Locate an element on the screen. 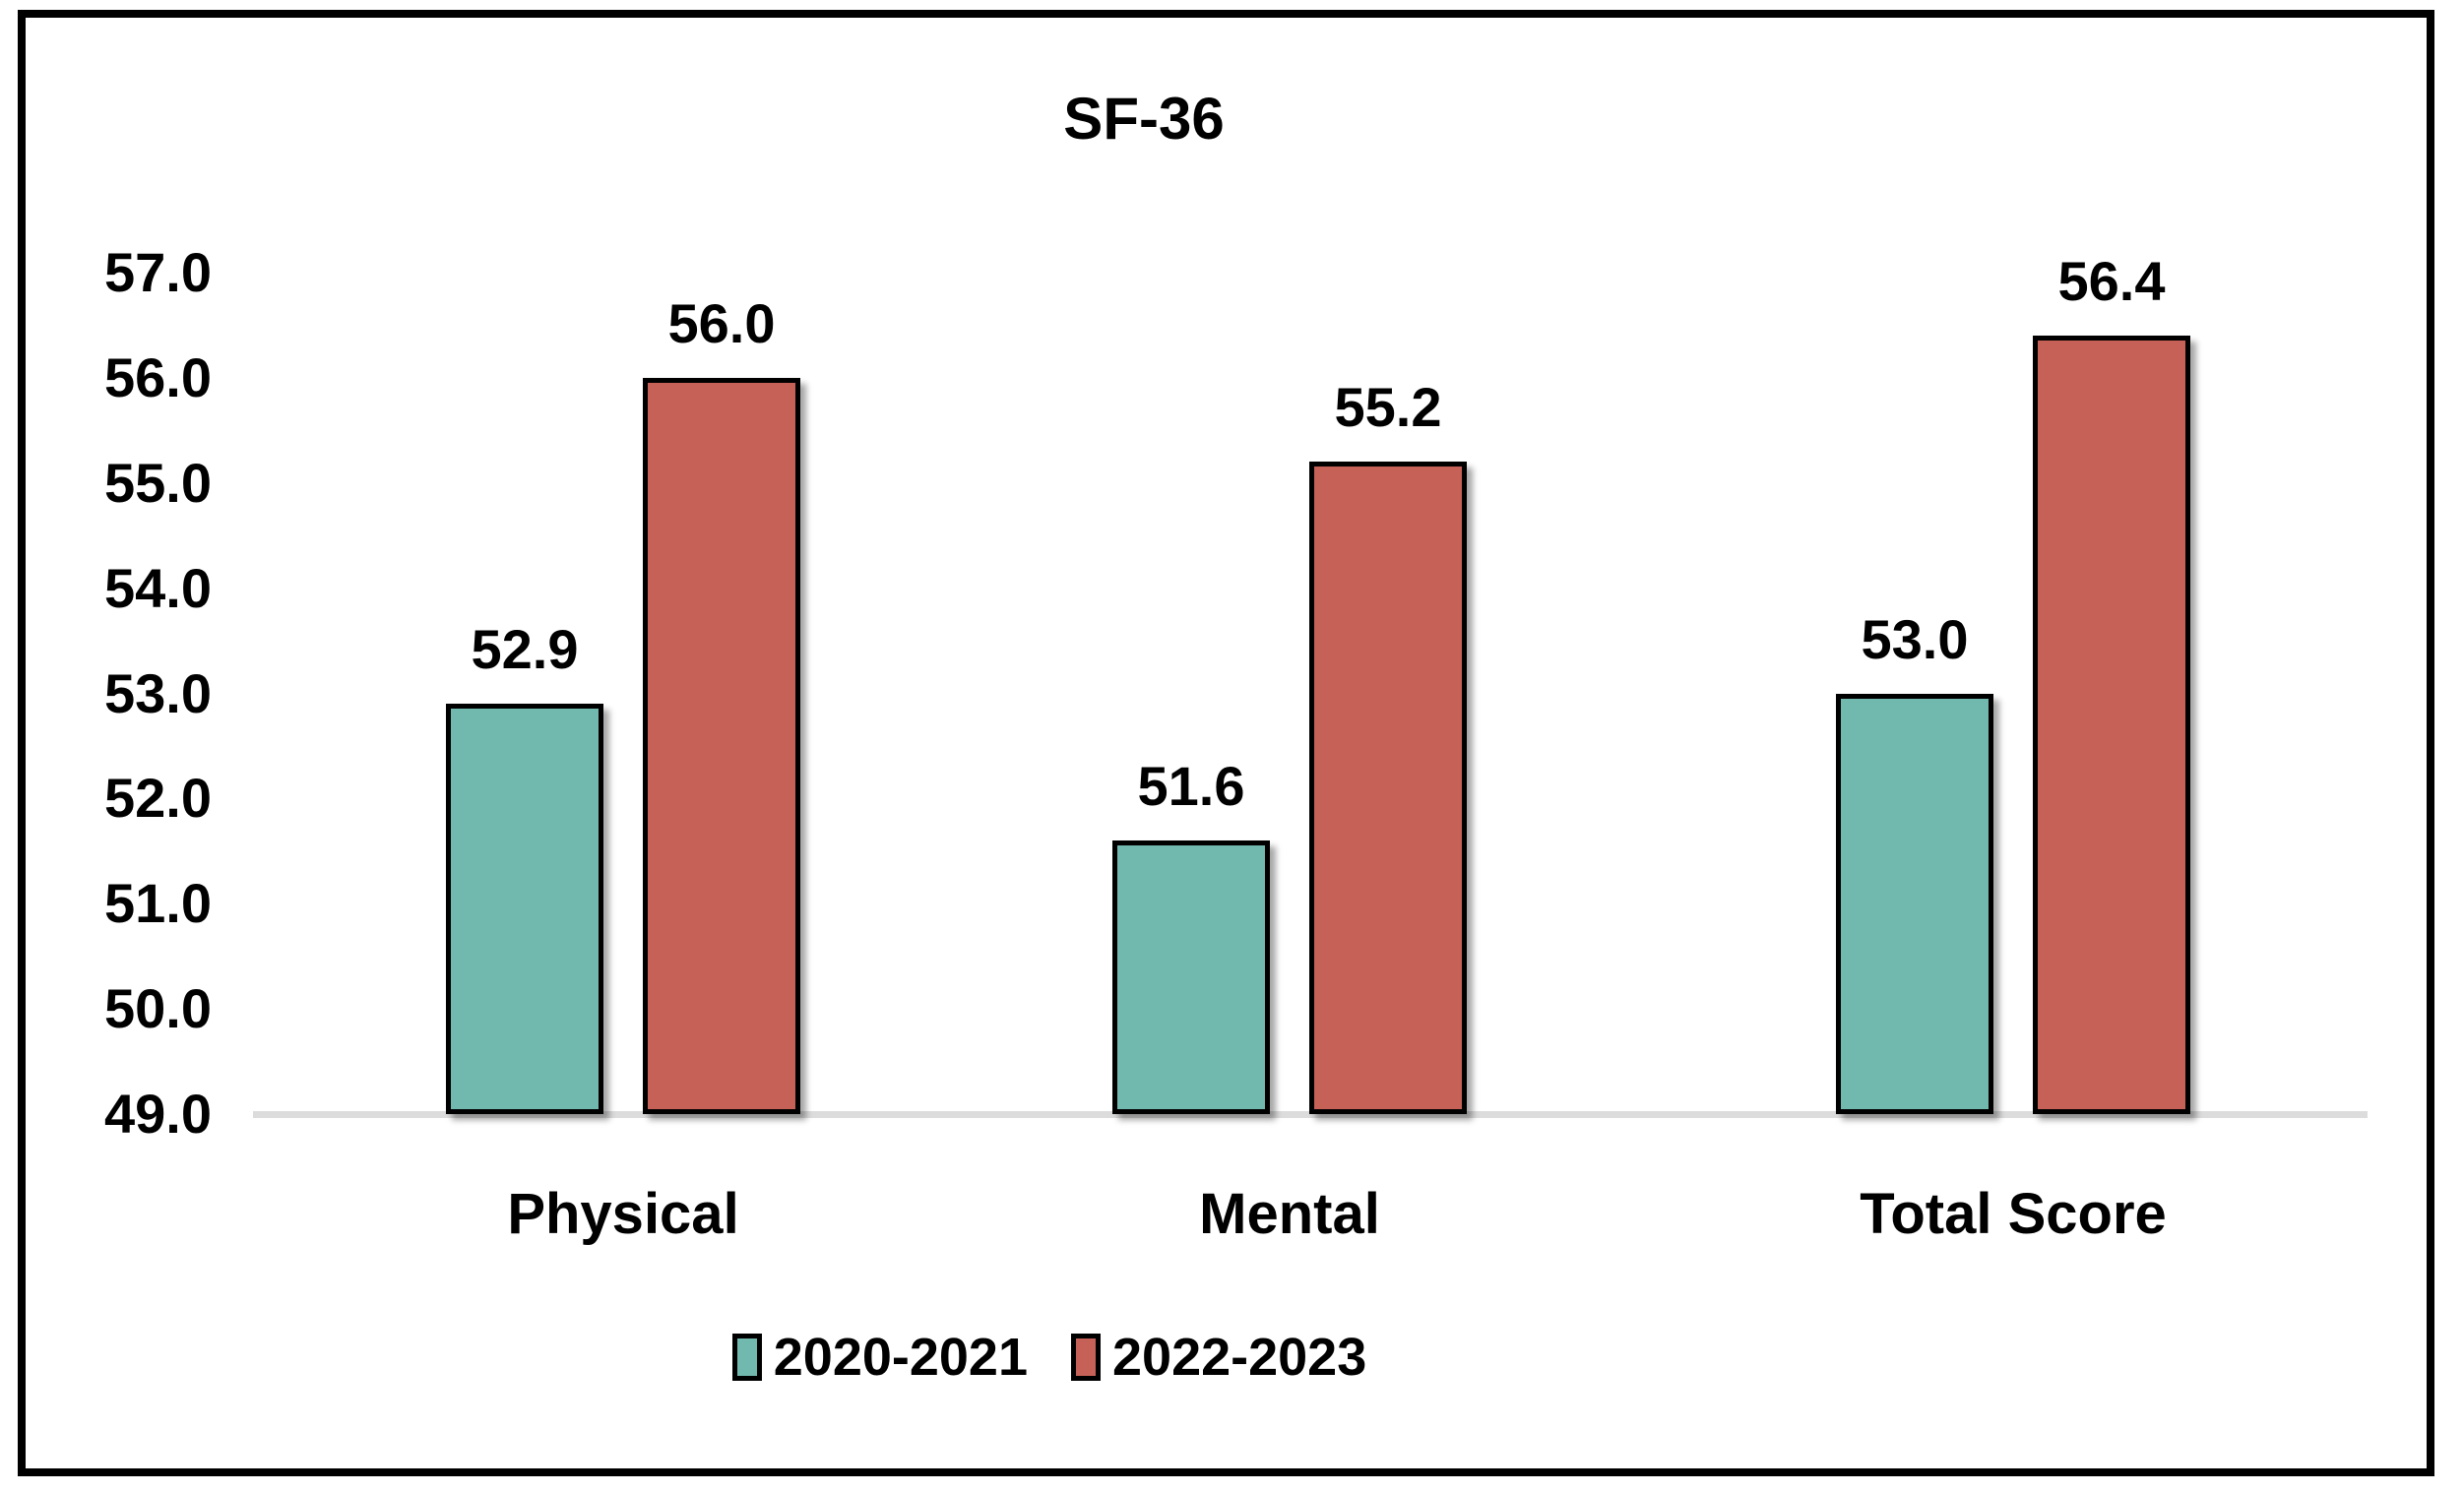  bar-2022-2023-mental is located at coordinates (1388, 788).